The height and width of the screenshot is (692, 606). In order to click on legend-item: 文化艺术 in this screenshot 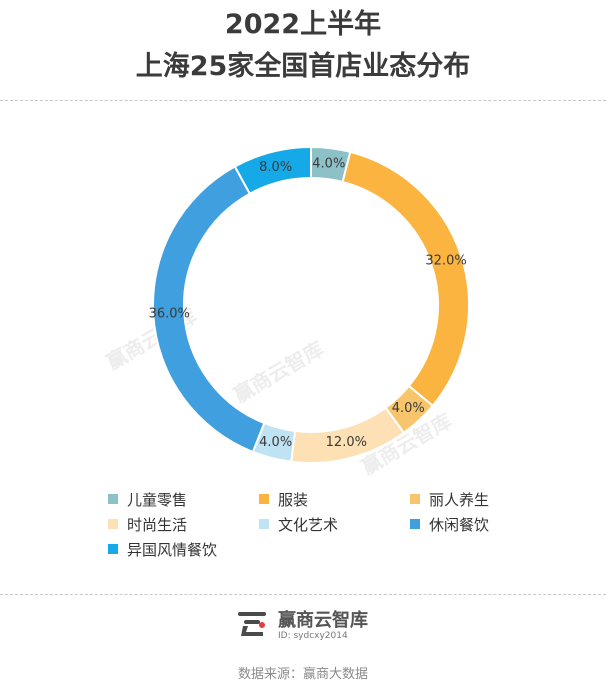, I will do `click(298, 524)`.